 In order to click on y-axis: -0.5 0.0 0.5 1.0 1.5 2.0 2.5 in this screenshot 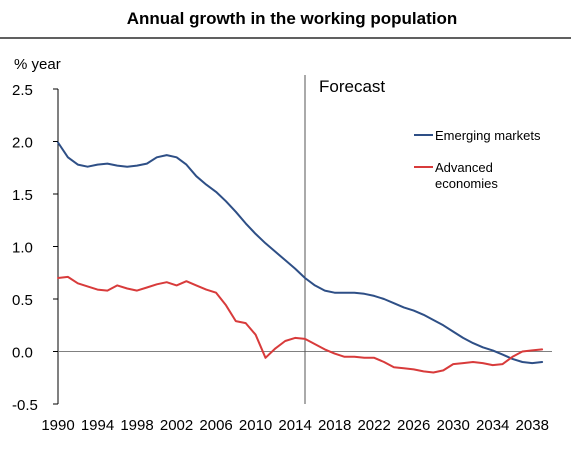, I will do `click(35, 248)`.